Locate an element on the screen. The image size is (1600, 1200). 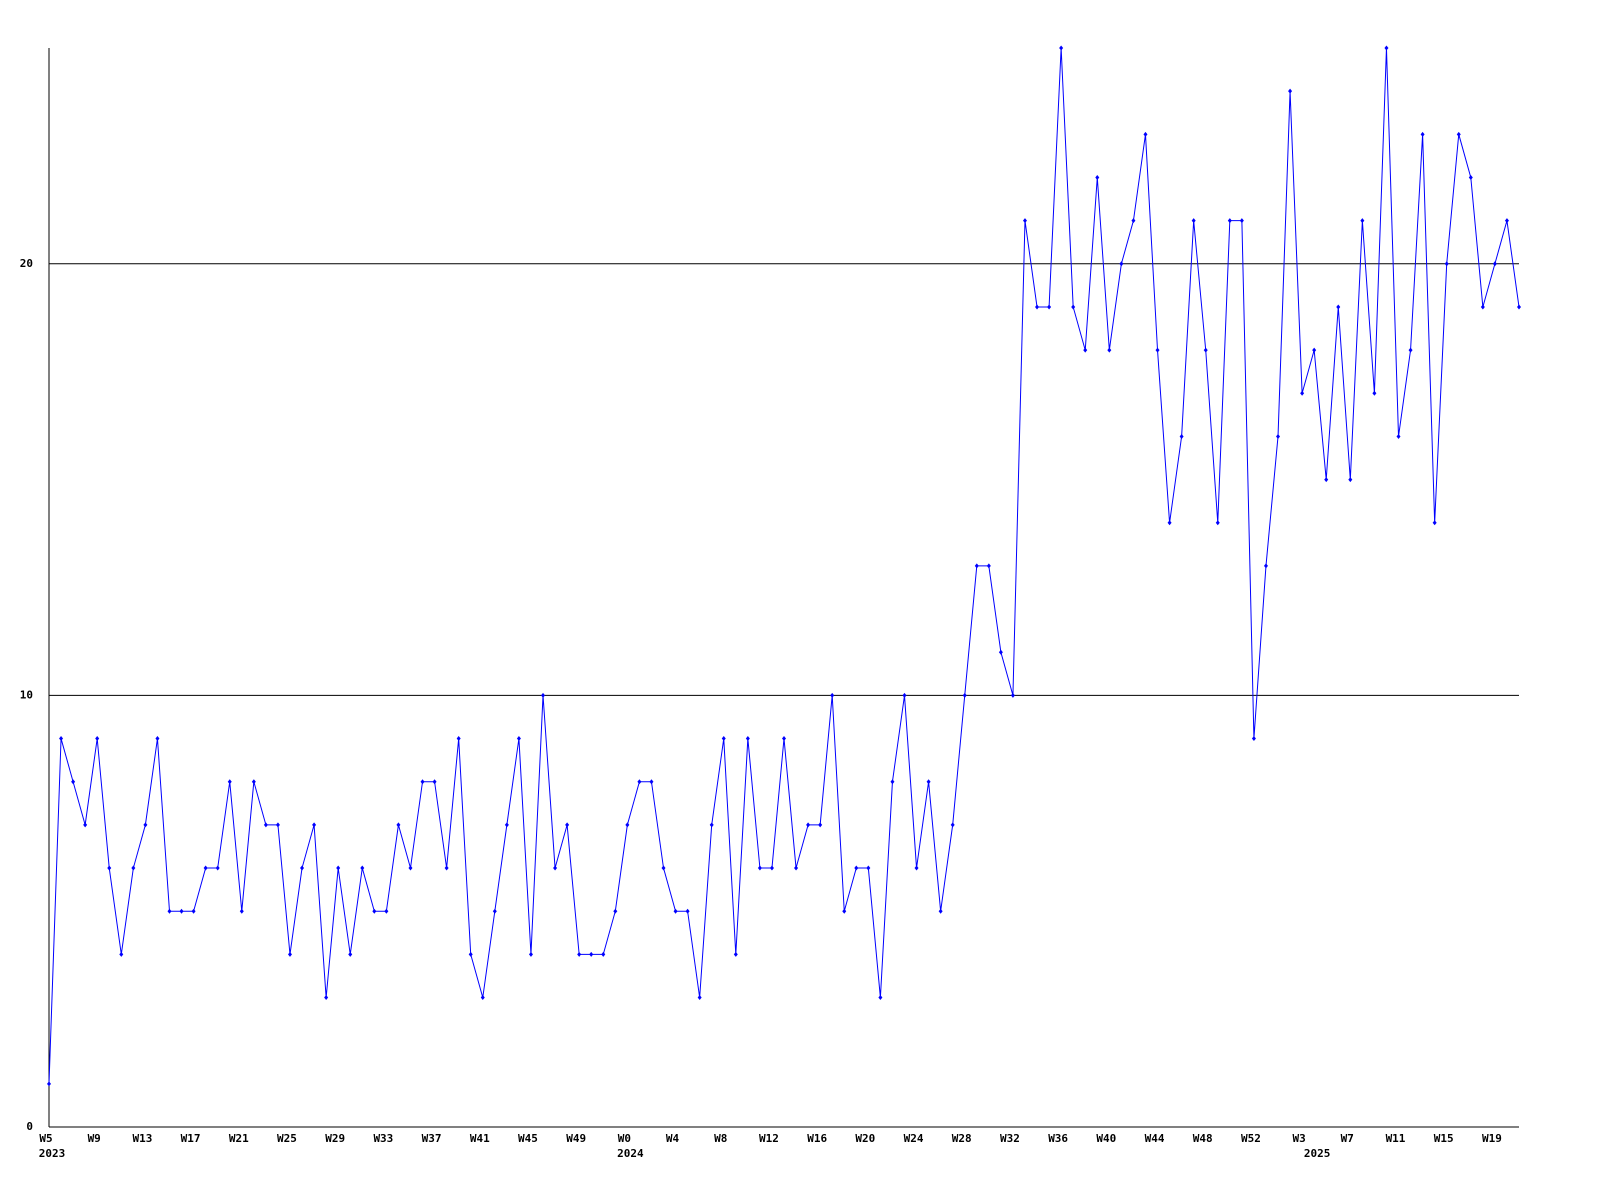
x-tick-label: W36 is located at coordinates (1058, 1138).